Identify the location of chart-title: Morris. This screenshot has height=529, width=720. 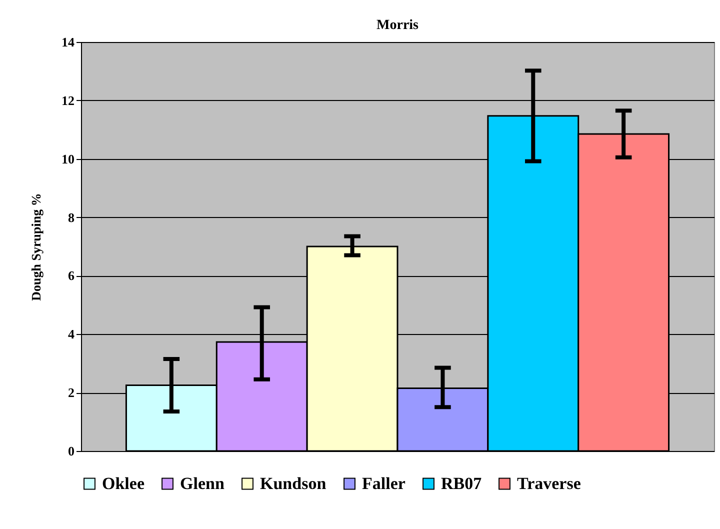
(398, 25).